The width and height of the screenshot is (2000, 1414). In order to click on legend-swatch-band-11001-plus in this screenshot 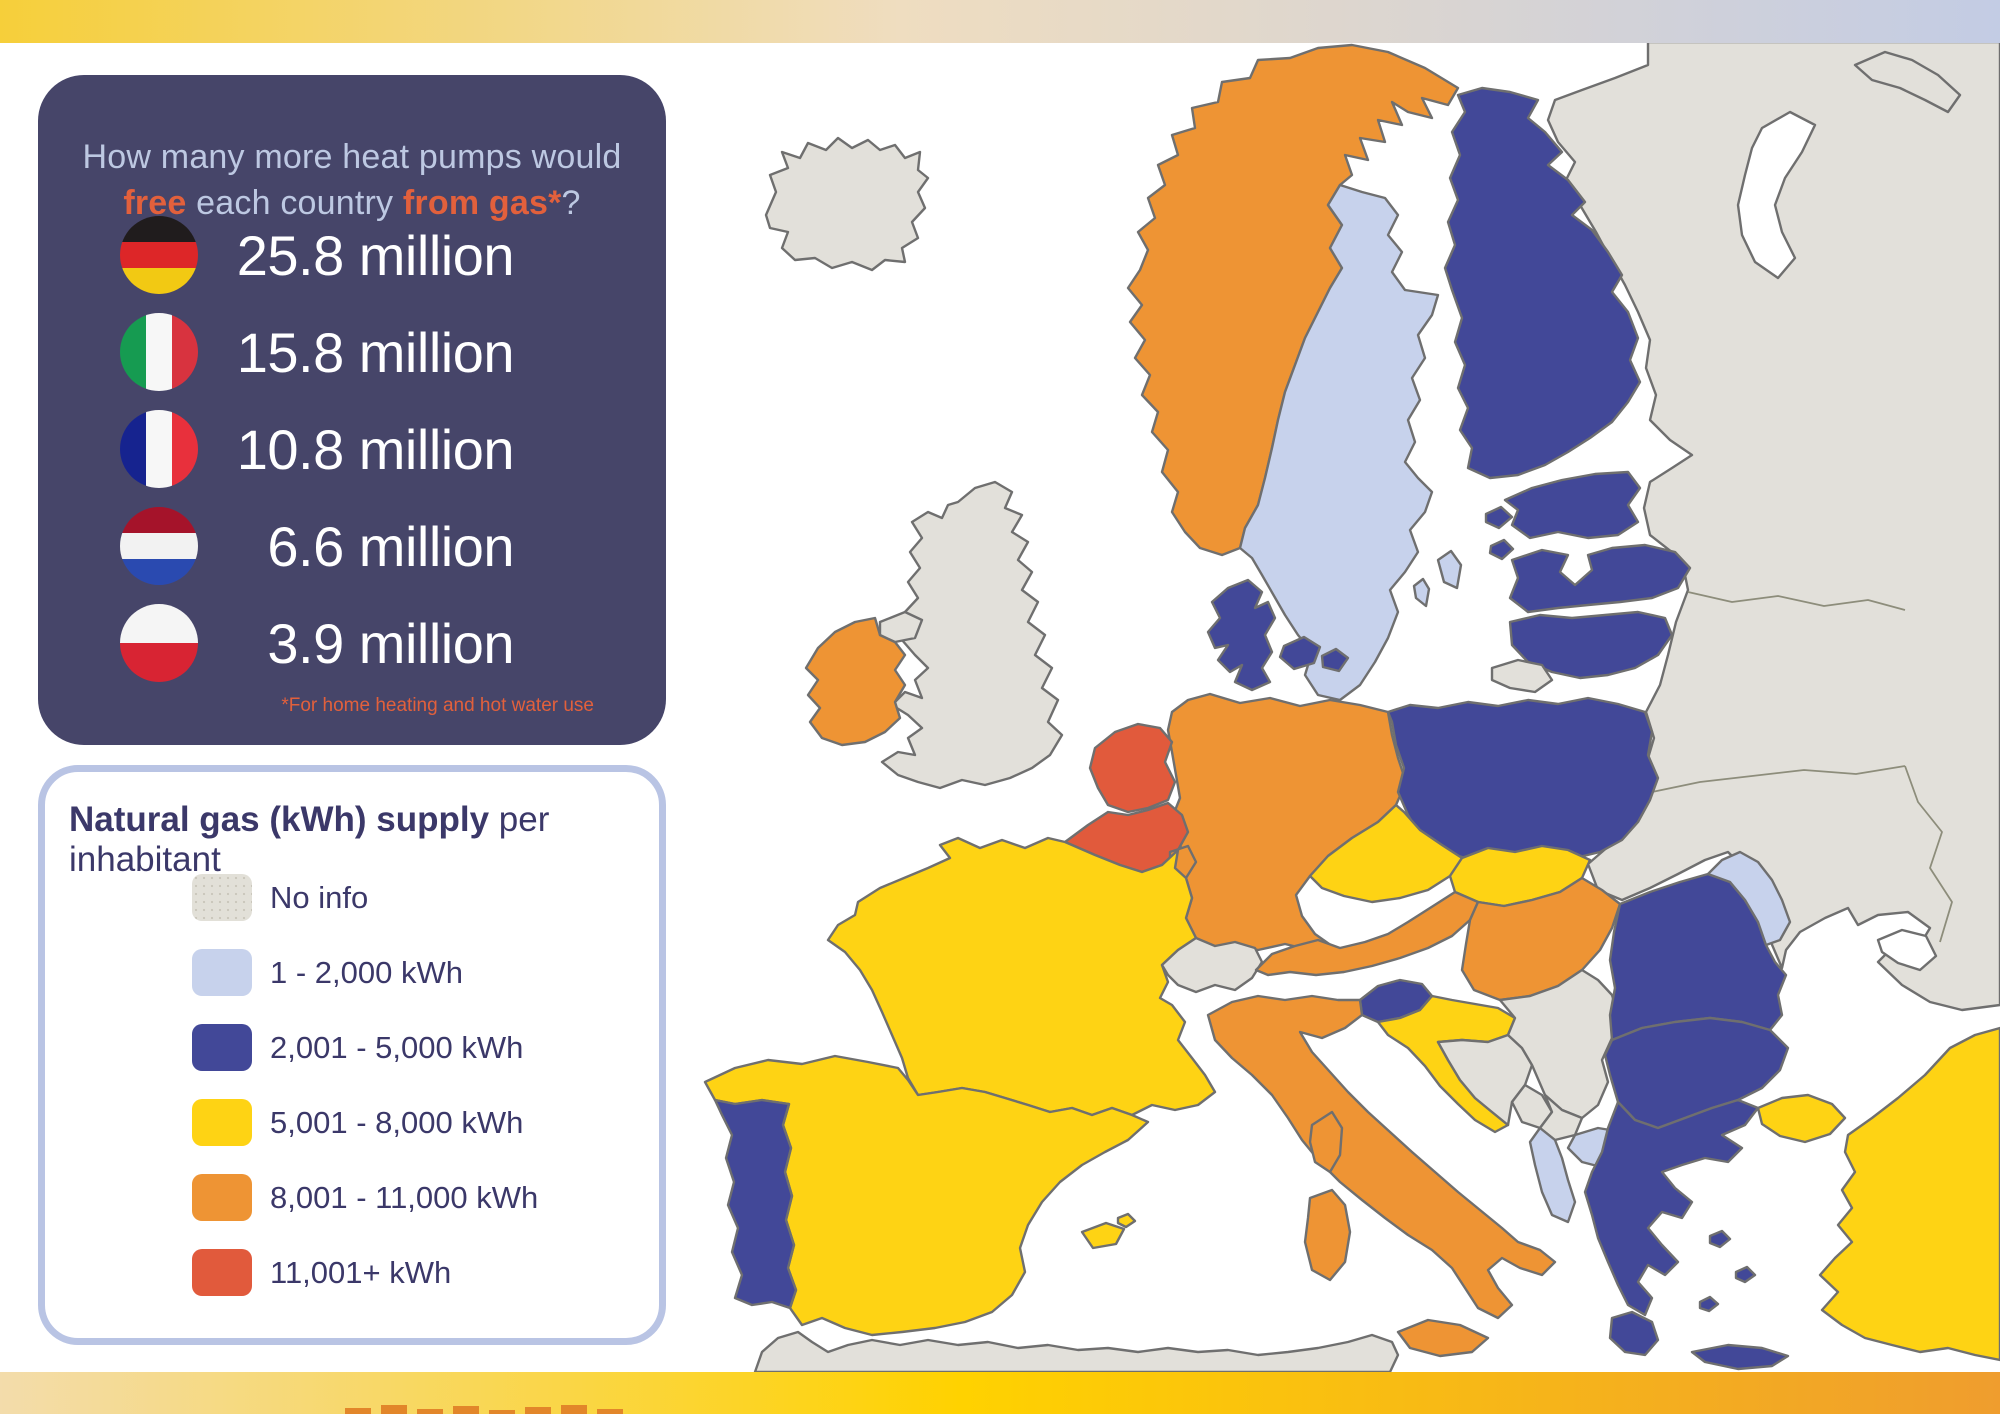, I will do `click(222, 1272)`.